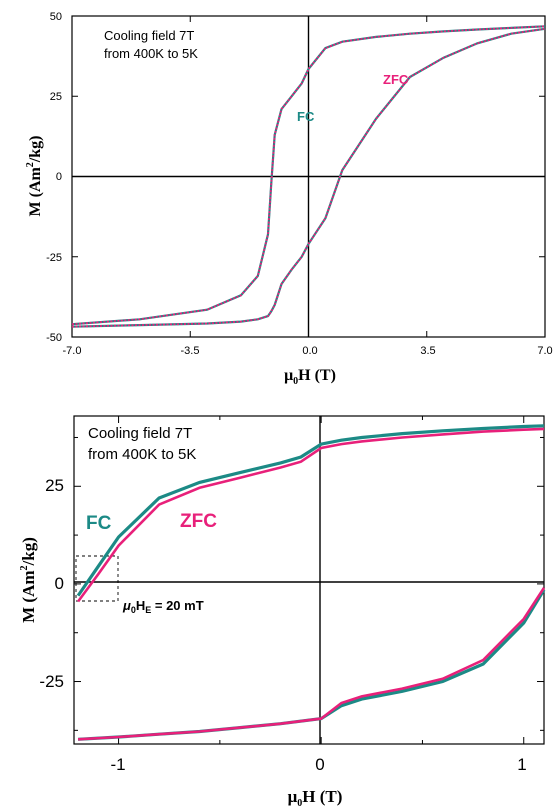 Image resolution: width=556 pixels, height=809 pixels. What do you see at coordinates (51, 681) in the screenshot?
I see `bottom-y-tick-label: -25` at bounding box center [51, 681].